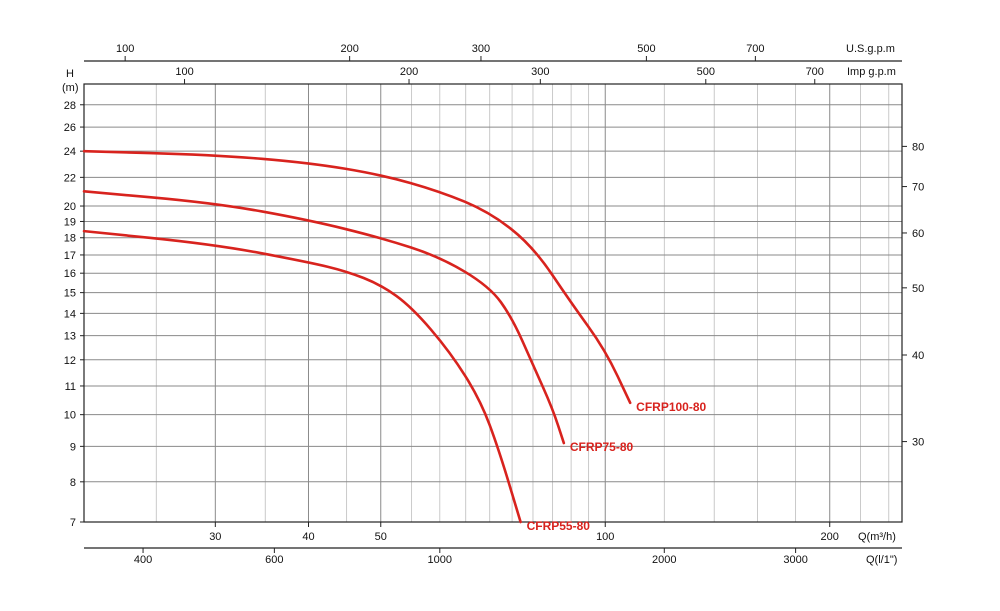  I want to click on x-ls-tick-label: 3000, so click(795, 560).